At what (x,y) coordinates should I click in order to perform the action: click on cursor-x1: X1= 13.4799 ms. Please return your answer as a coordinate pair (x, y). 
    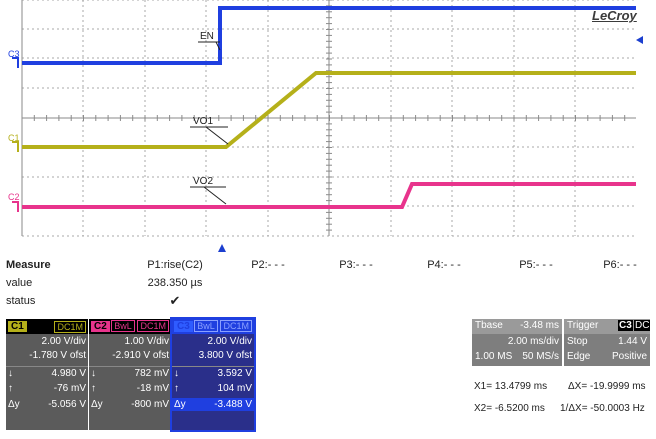
    Looking at the image, I should click on (511, 386).